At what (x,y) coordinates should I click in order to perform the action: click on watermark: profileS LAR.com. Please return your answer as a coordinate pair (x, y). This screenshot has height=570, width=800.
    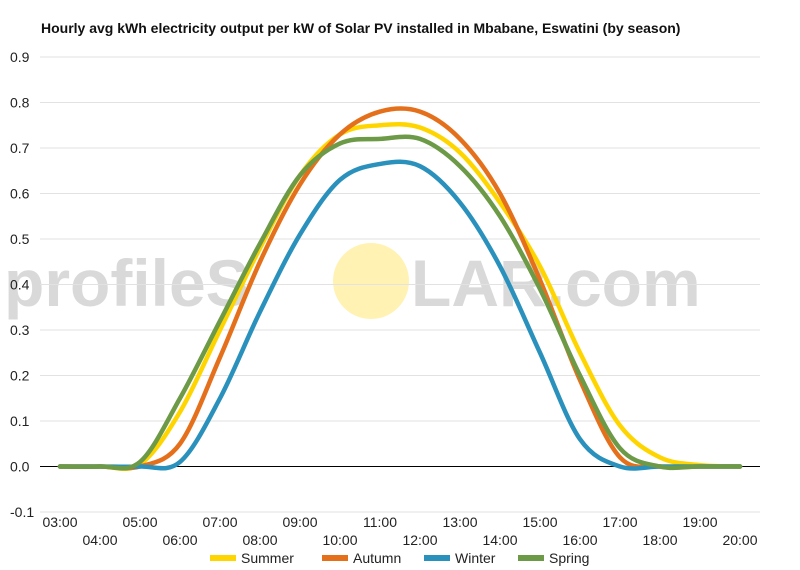
    Looking at the image, I should click on (352, 281).